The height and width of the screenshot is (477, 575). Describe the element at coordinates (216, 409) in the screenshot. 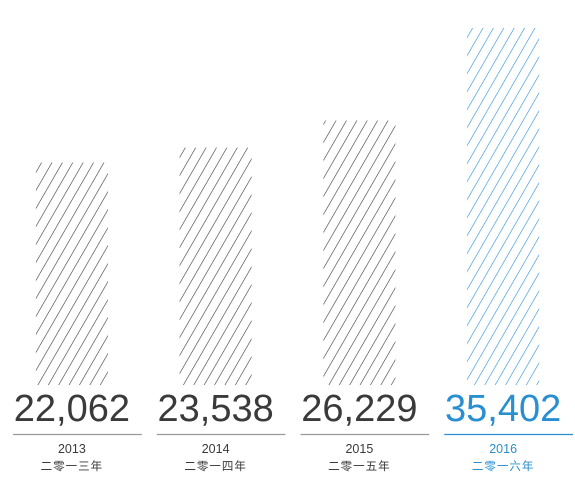

I see `value-label-2014: 23,538` at that location.